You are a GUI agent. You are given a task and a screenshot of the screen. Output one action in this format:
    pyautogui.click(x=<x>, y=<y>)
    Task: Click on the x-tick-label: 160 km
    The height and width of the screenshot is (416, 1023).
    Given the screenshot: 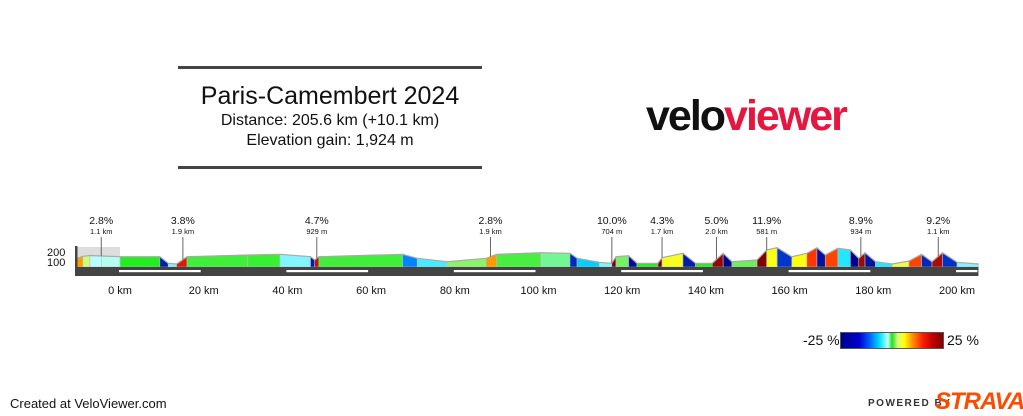 What is the action you would take?
    pyautogui.click(x=790, y=291)
    